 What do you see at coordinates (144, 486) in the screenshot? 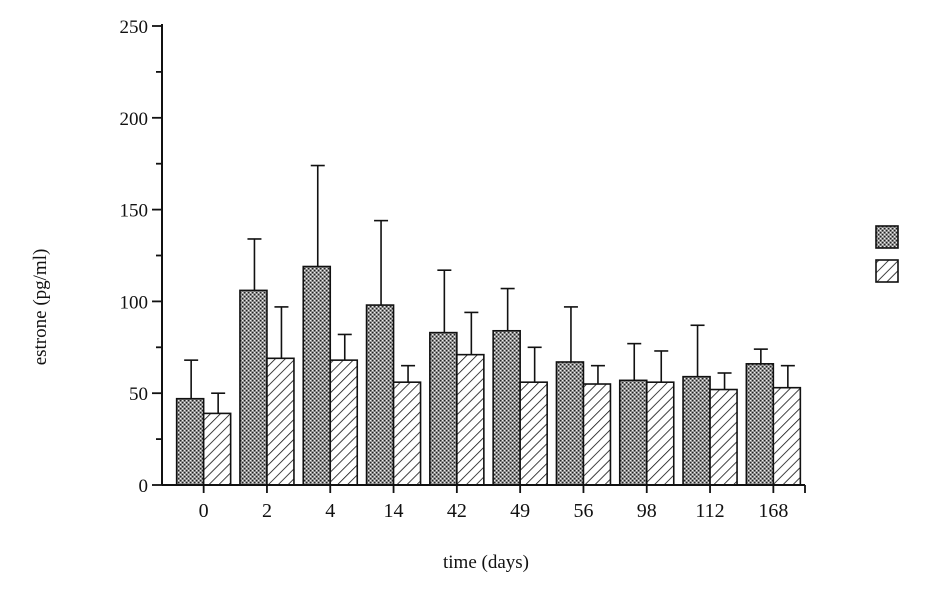
I see `y-tick-label: 0` at bounding box center [144, 486].